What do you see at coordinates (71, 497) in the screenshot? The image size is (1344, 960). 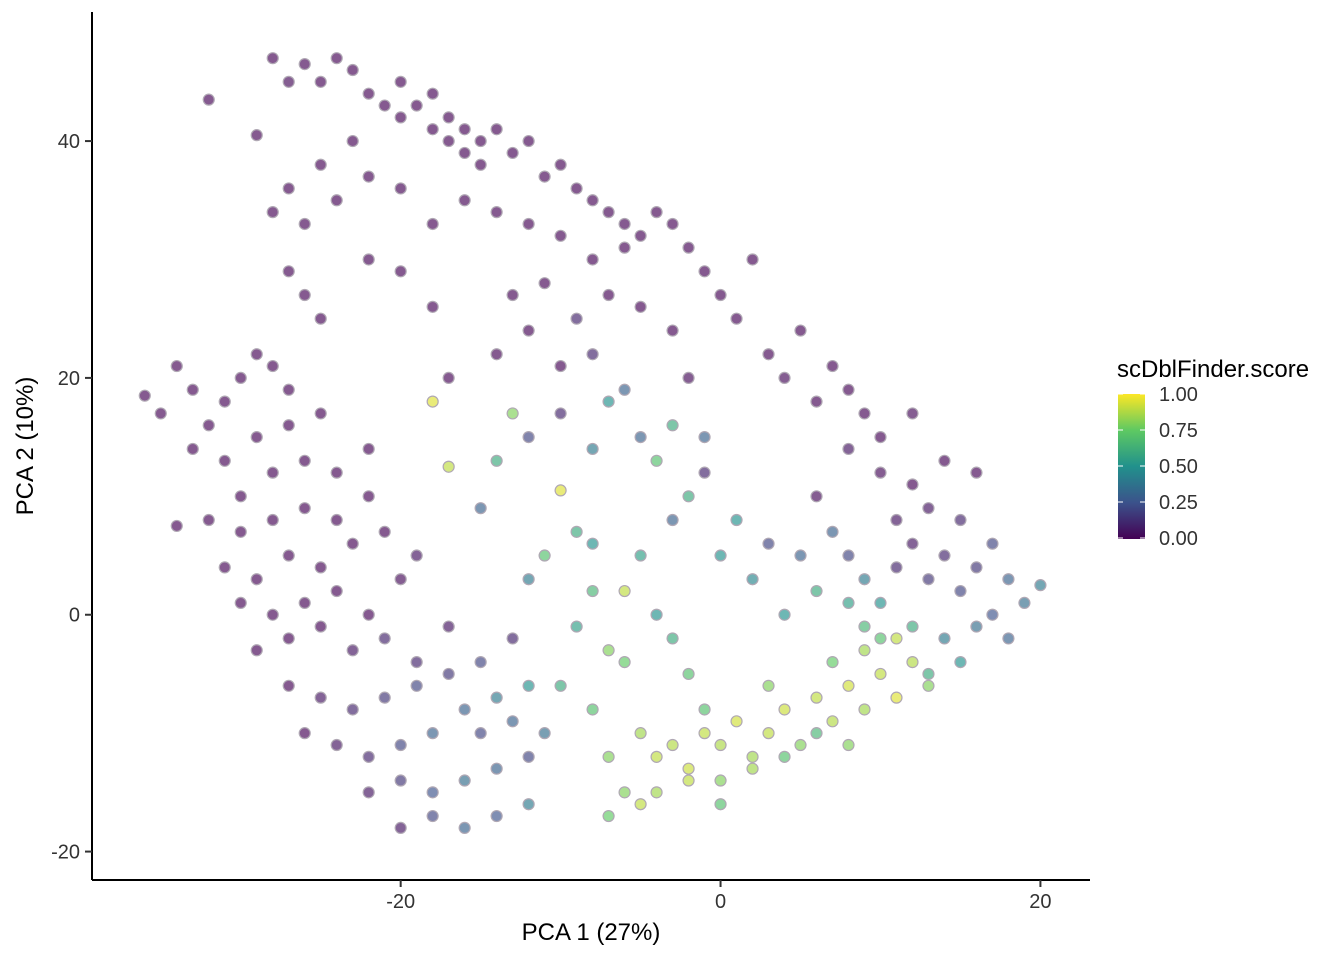 I see `y-ticks: -20 0 20 40` at bounding box center [71, 497].